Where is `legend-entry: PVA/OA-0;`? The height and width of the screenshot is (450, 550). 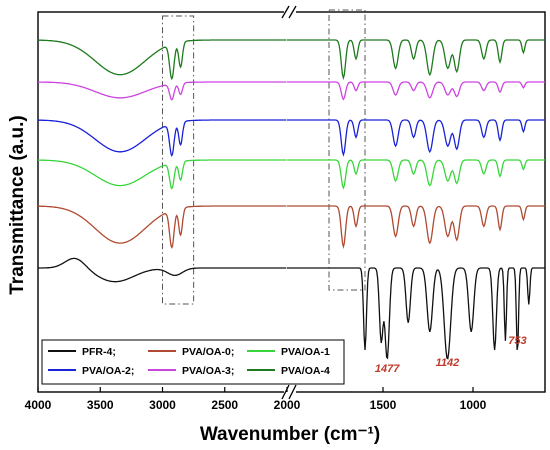 legend-entry: PVA/OA-0; is located at coordinates (191, 352).